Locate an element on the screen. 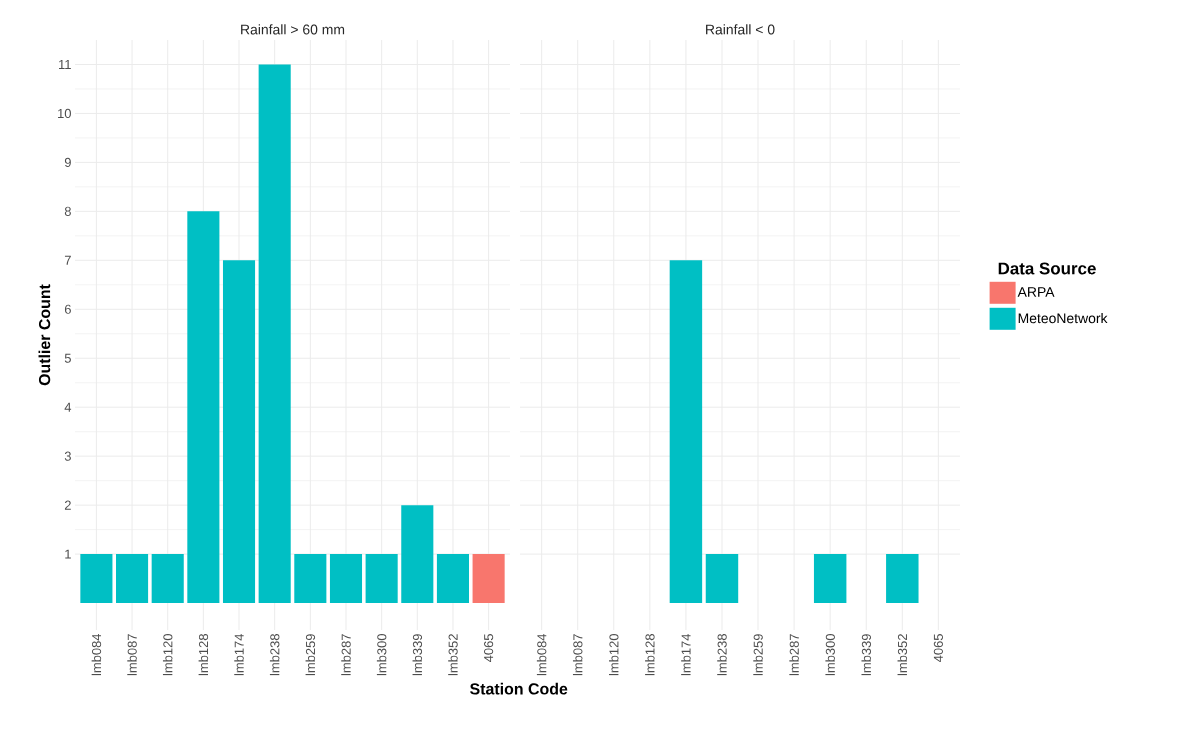 Image resolution: width=1181 pixels, height=738 pixels. chart-title: Rainfall > 60 mm is located at coordinates (293, 29).